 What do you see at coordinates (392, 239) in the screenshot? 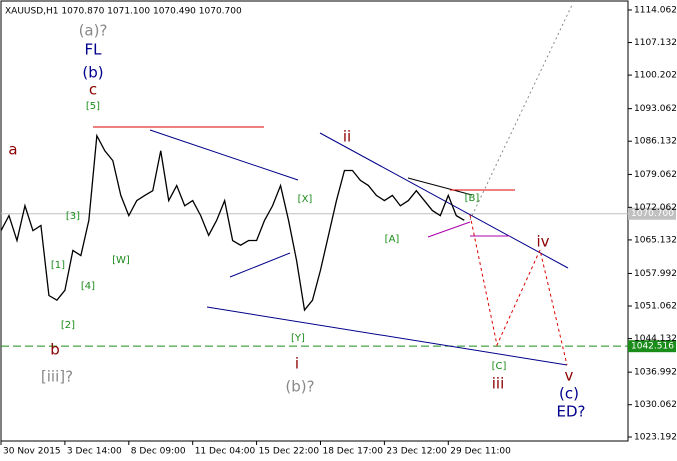
I see `annotation: [A]` at bounding box center [392, 239].